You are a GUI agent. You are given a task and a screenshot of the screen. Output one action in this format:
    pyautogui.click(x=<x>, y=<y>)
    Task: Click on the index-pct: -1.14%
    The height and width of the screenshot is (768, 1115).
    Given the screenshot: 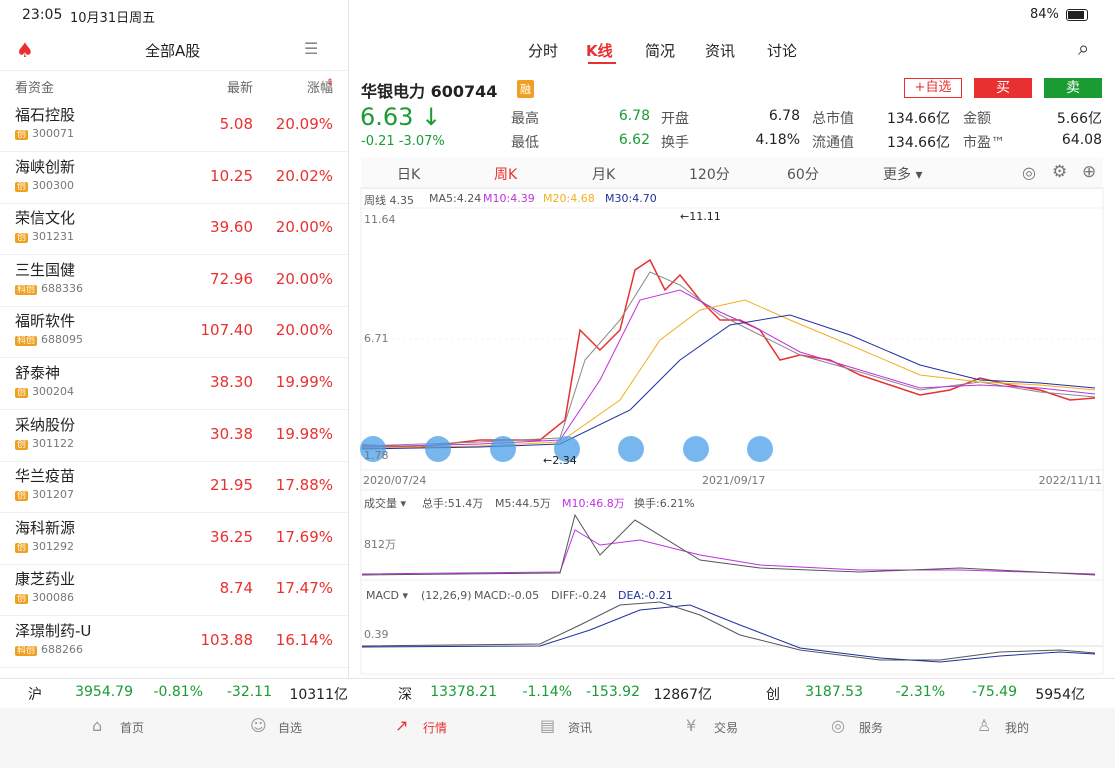 What is the action you would take?
    pyautogui.click(x=547, y=692)
    